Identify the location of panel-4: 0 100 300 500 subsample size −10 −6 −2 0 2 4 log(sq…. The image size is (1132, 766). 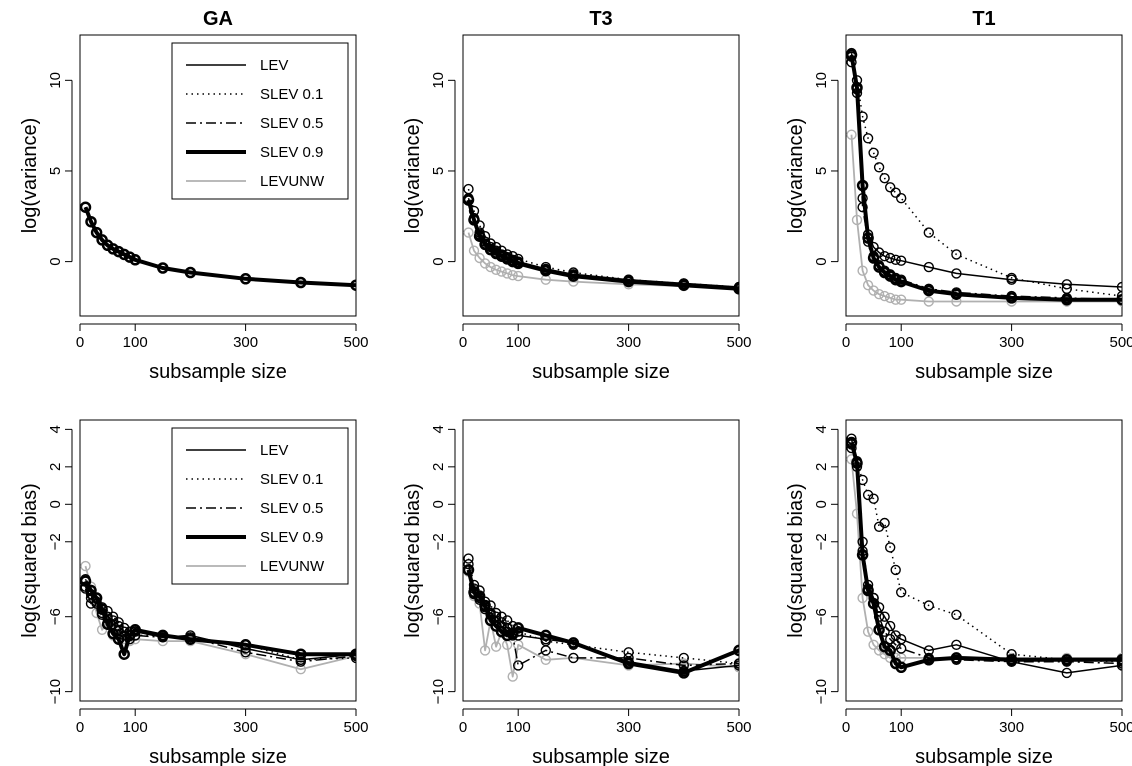
(194, 592).